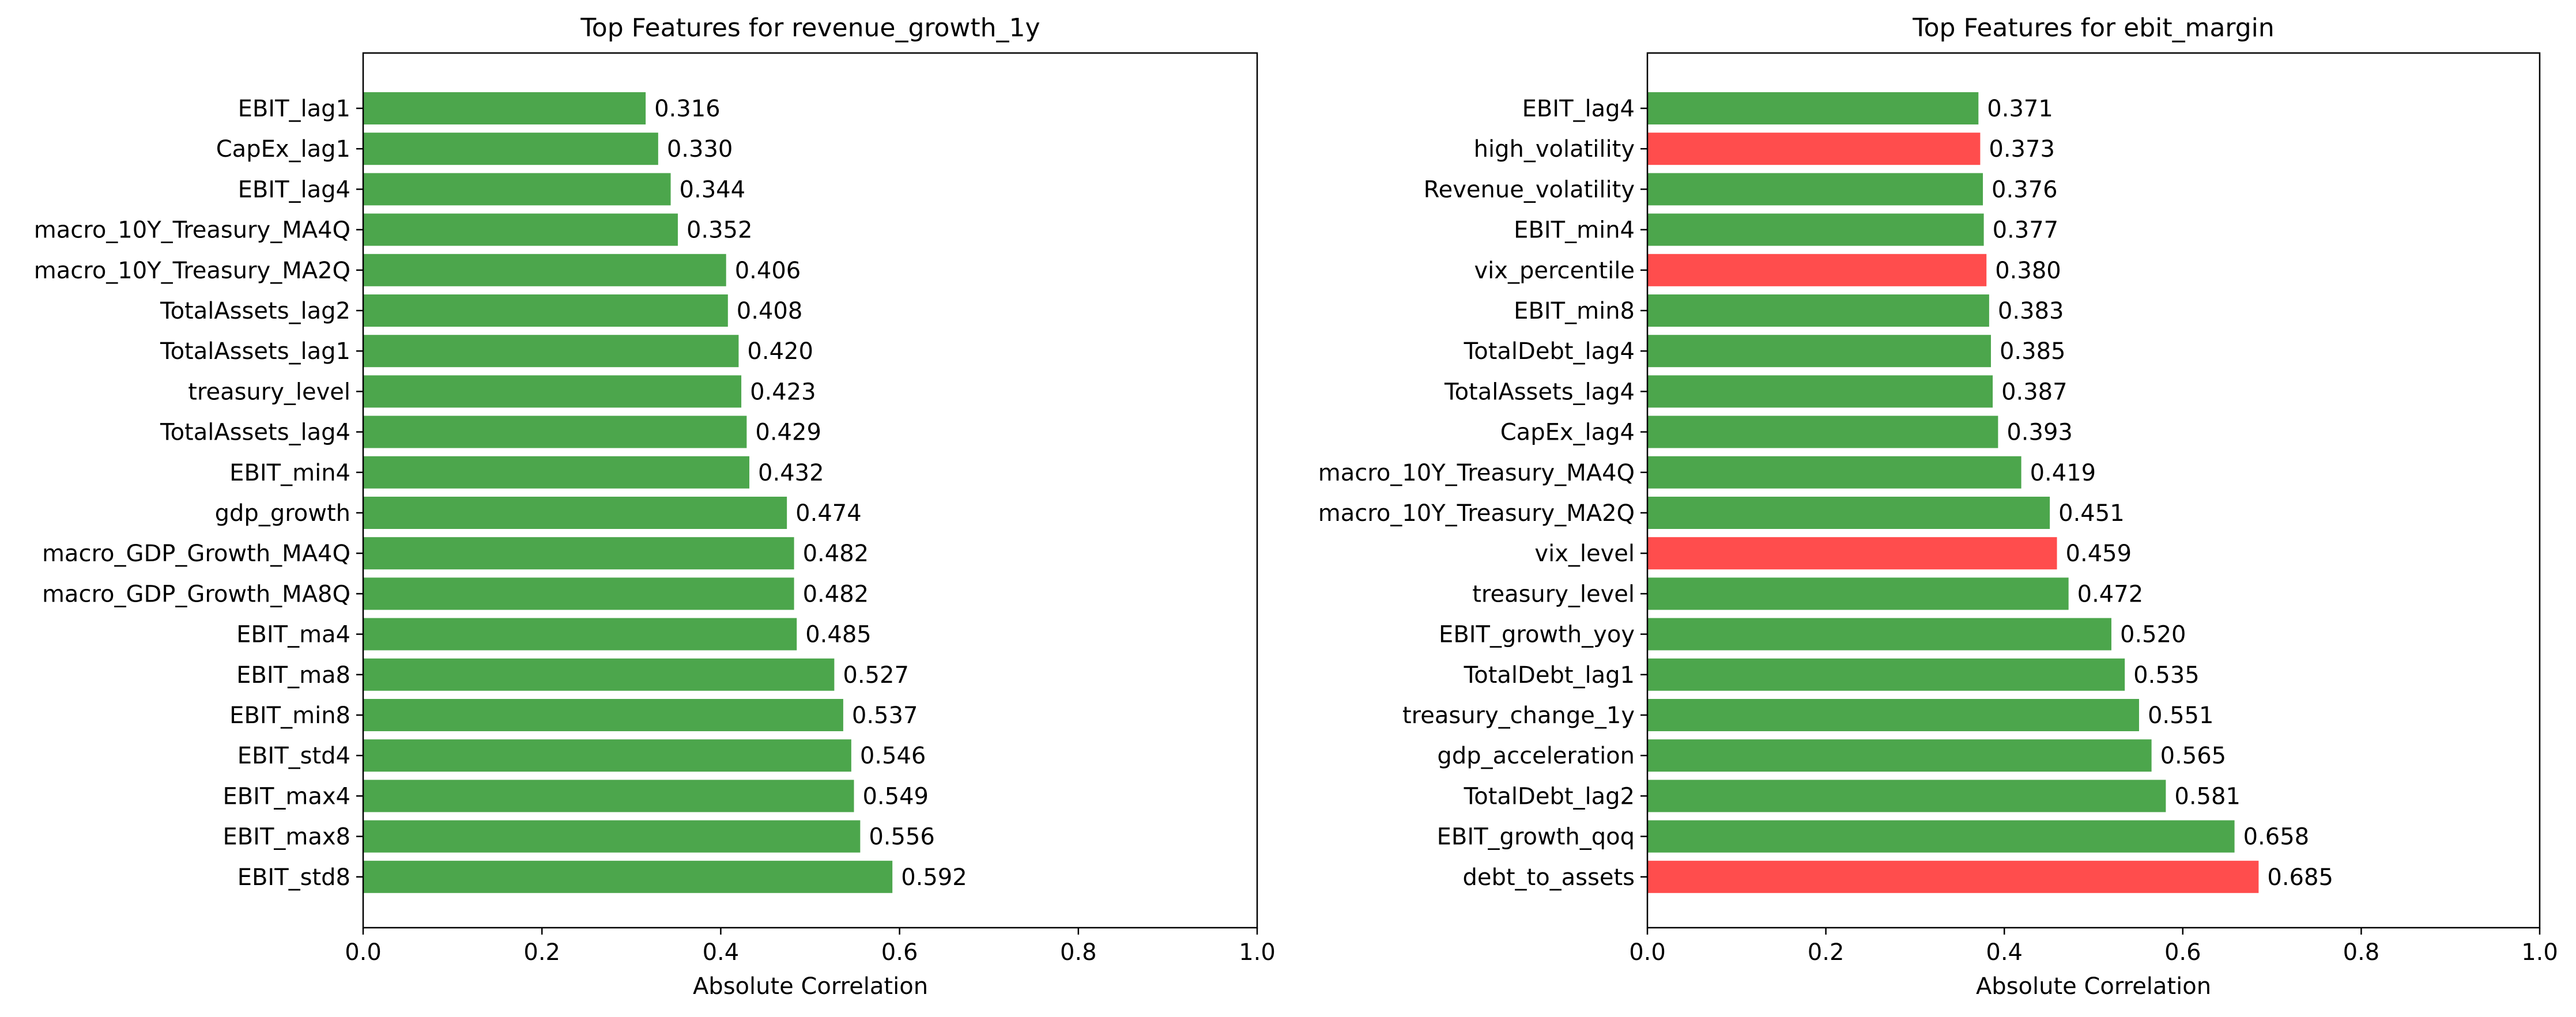  What do you see at coordinates (2093, 986) in the screenshot?
I see `x-axis-label: Absolute Correlation` at bounding box center [2093, 986].